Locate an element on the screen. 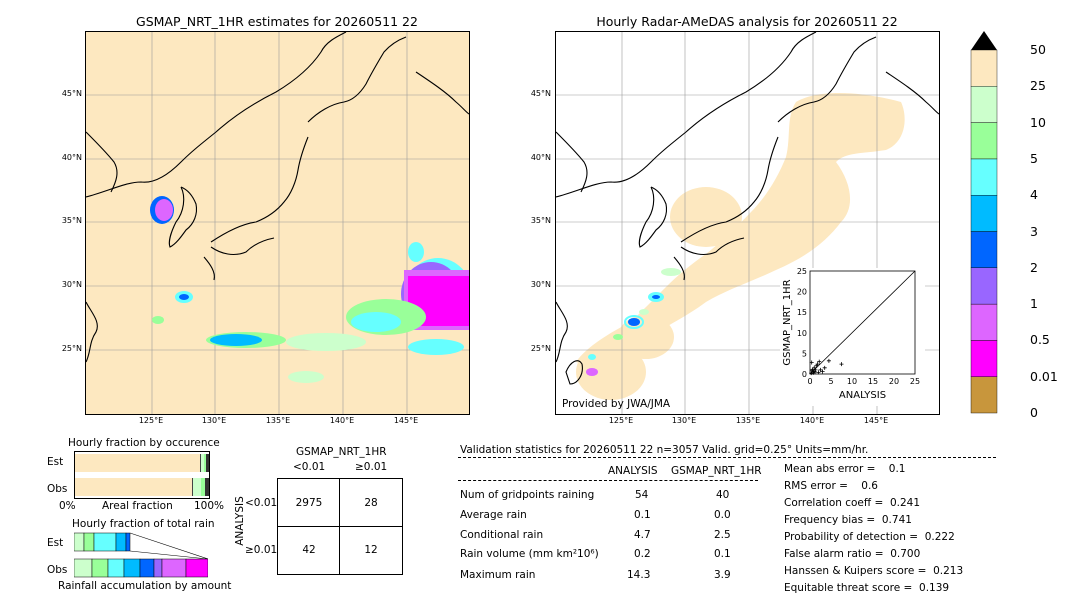 The image size is (1080, 612). scatter-xtick: 5 is located at coordinates (830, 381).